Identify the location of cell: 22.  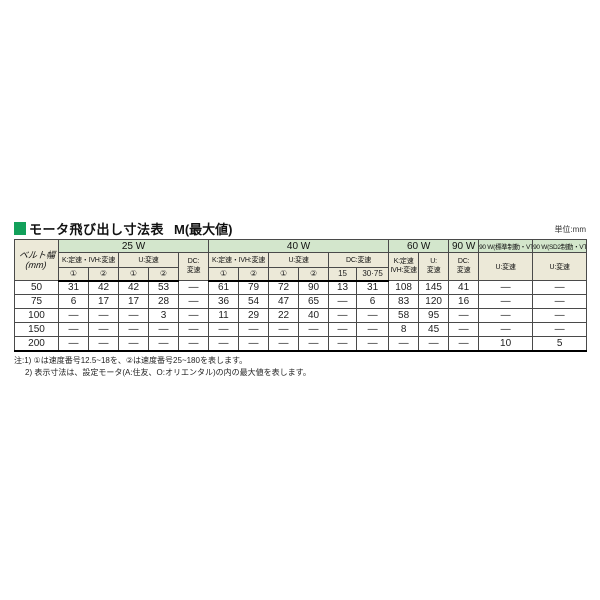
(284, 315).